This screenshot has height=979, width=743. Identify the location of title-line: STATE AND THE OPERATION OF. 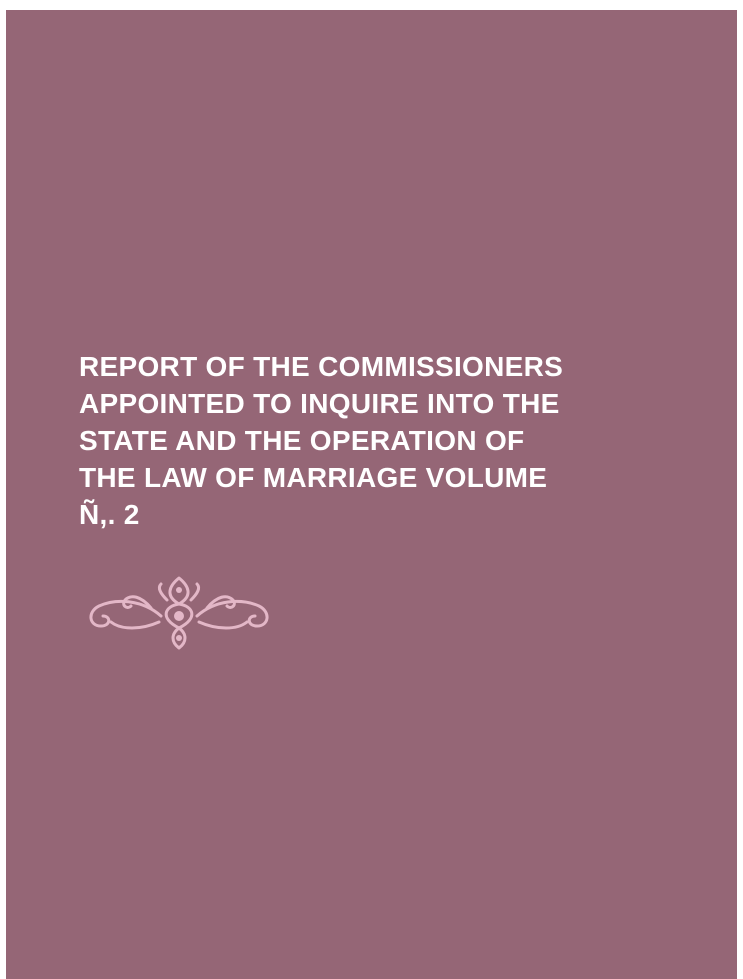
(302, 440).